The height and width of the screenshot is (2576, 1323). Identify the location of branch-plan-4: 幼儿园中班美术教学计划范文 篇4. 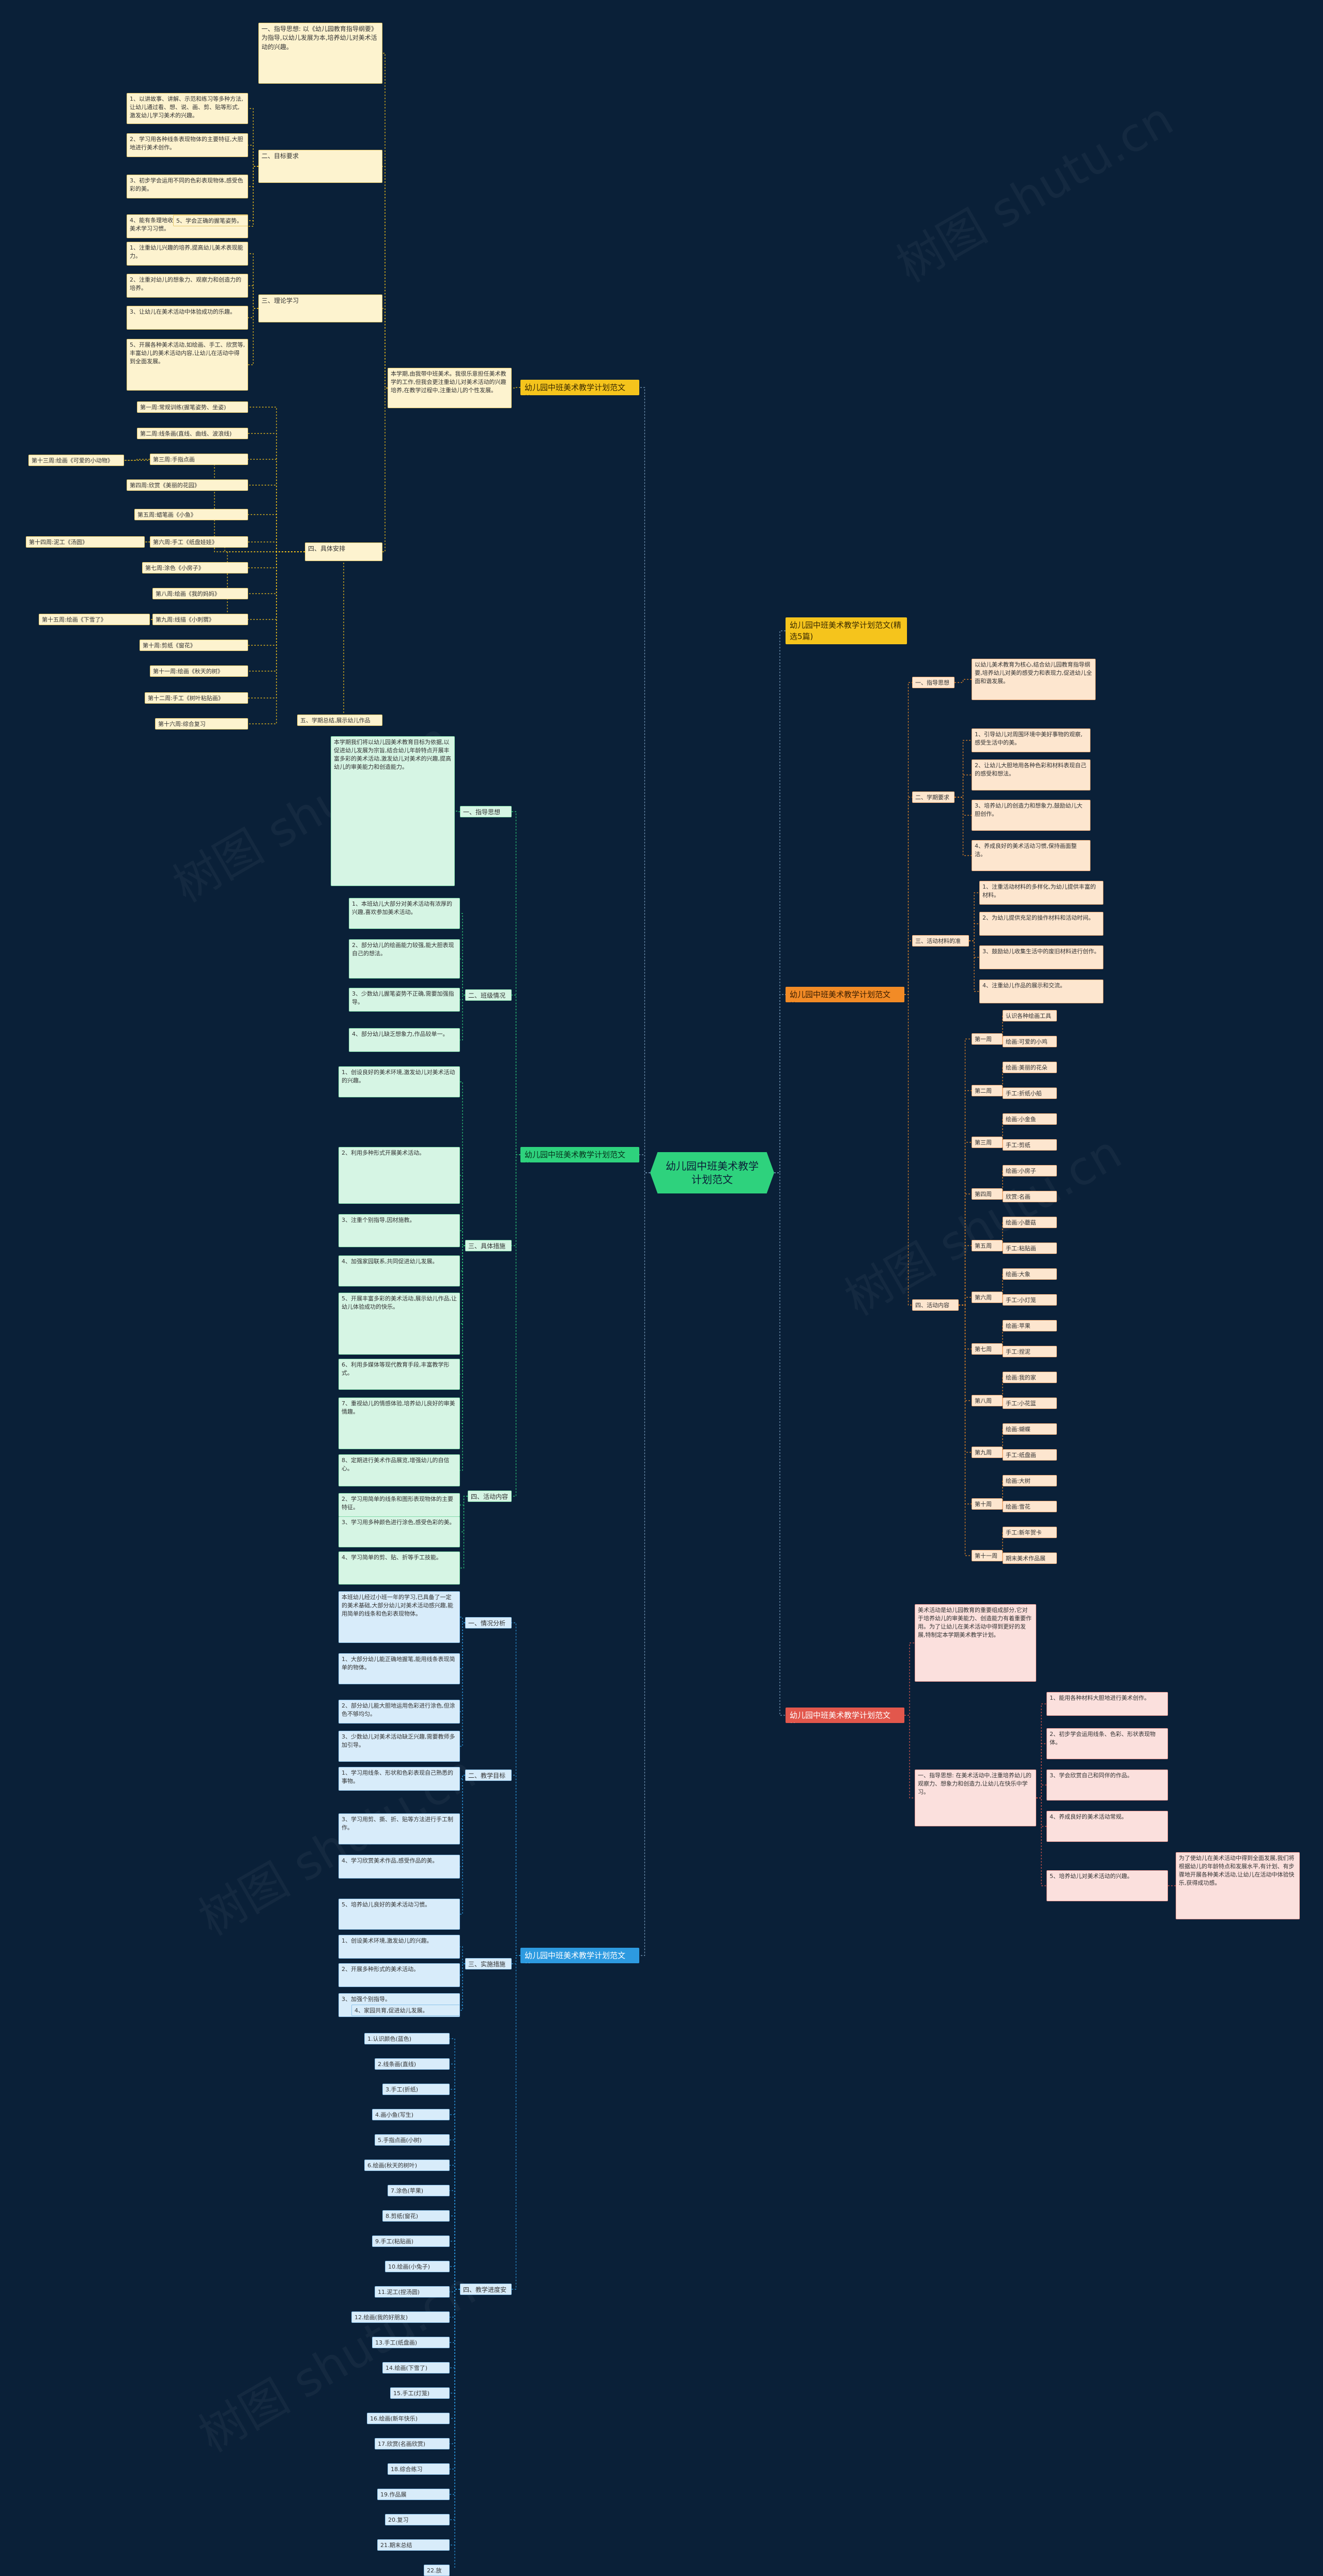
(845, 1715).